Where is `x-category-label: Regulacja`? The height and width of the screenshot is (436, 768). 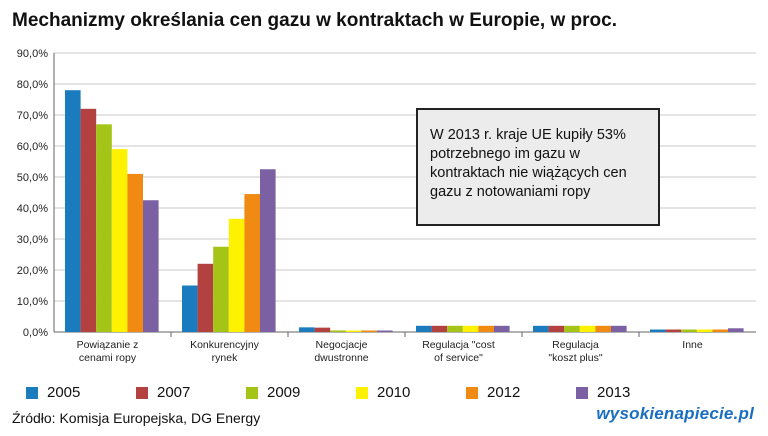
x-category-label: Regulacja is located at coordinates (575, 345).